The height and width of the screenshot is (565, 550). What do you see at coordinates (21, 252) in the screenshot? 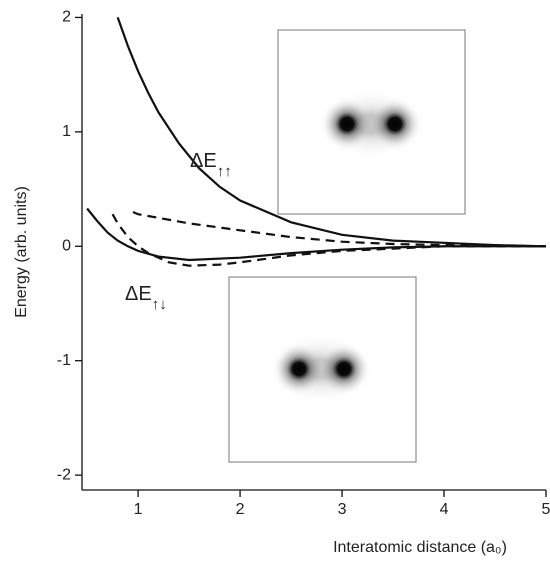
I see `y-axis-label: Energy (arb. units)` at bounding box center [21, 252].